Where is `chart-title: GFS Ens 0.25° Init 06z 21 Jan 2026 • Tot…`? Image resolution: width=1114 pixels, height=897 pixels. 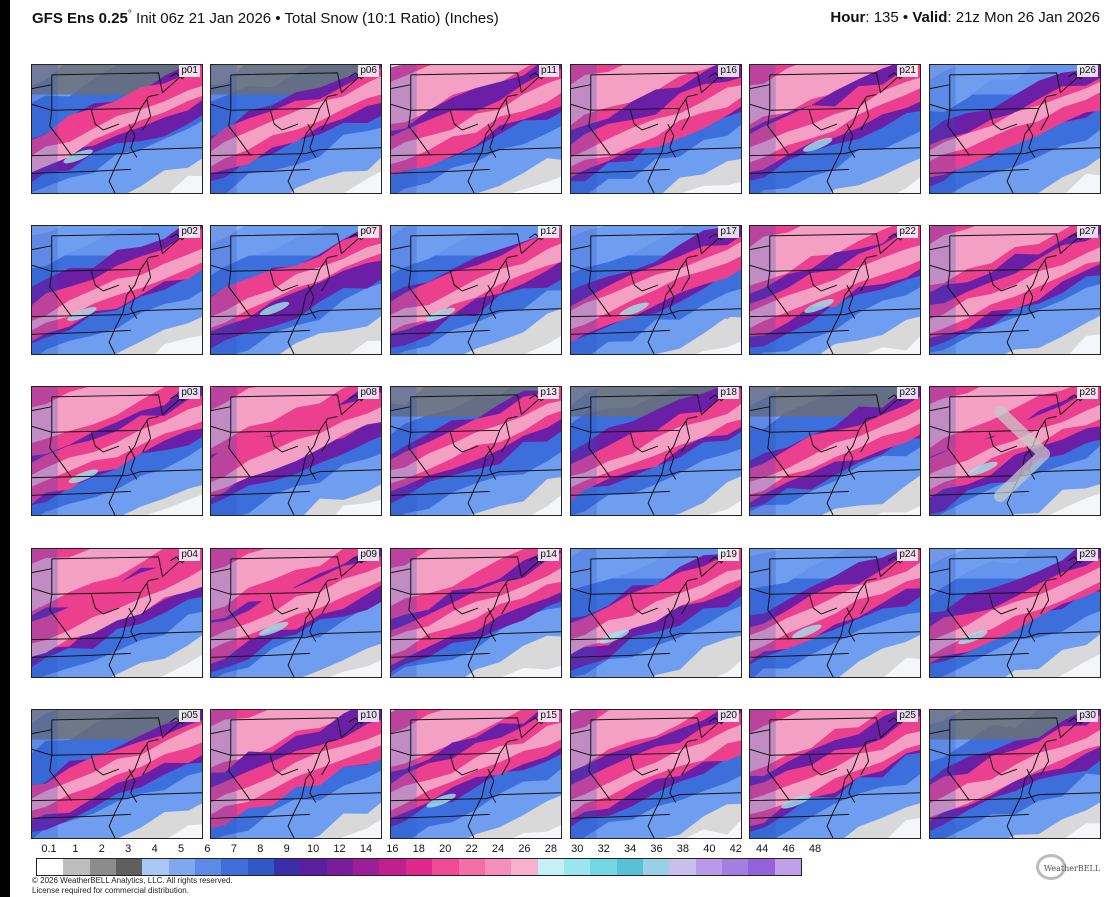
chart-title: GFS Ens 0.25° Init 06z 21 Jan 2026 • Tot… is located at coordinates (265, 18).